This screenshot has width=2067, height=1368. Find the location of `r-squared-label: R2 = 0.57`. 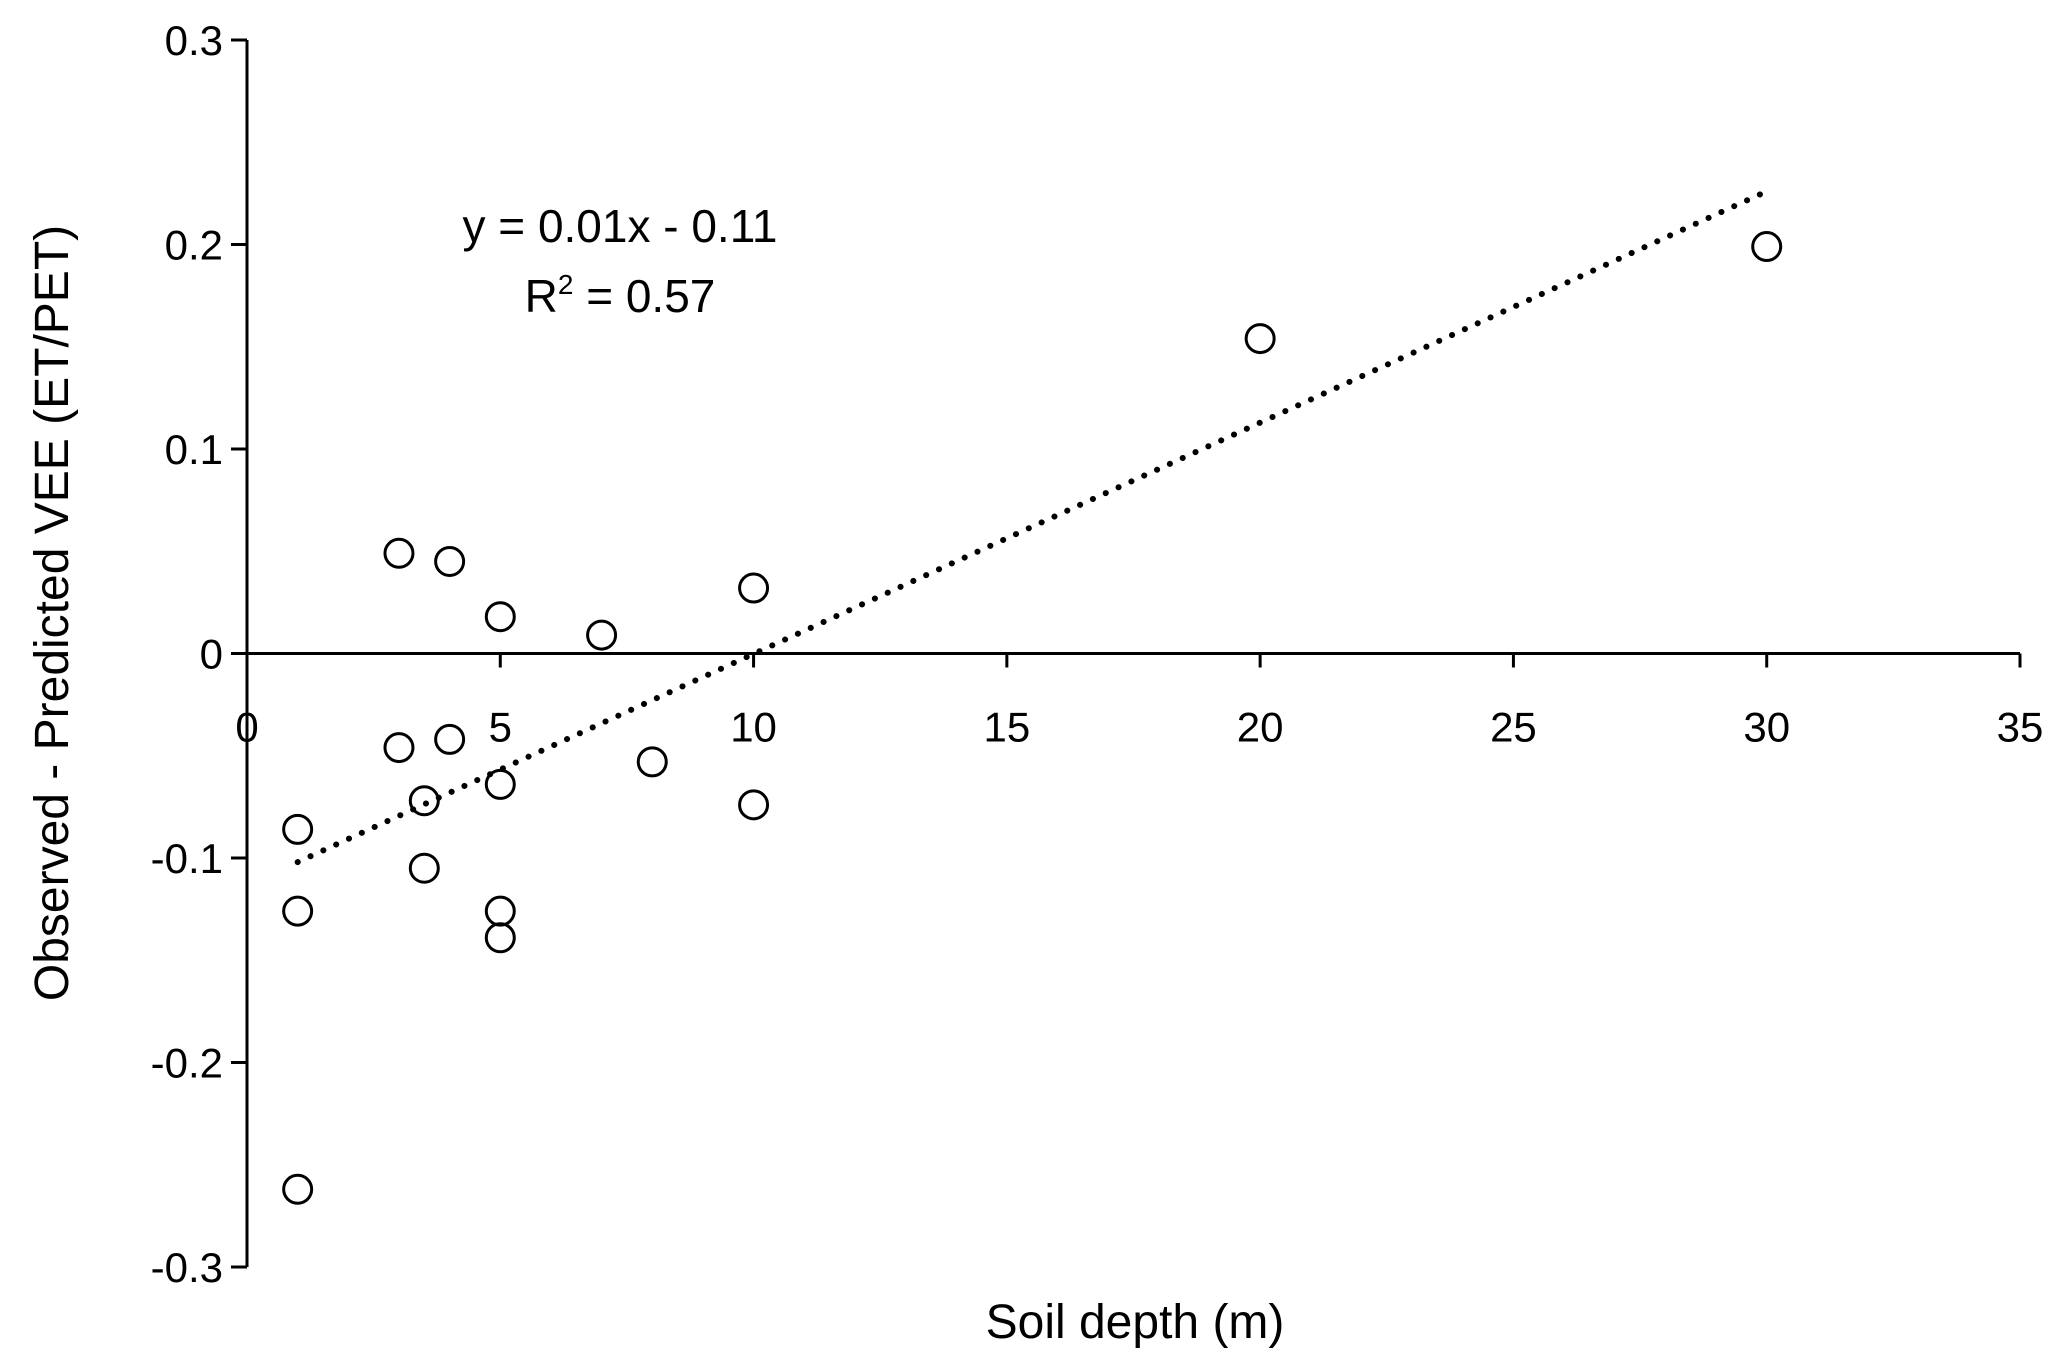

r-squared-label: R2 = 0.57 is located at coordinates (620, 295).